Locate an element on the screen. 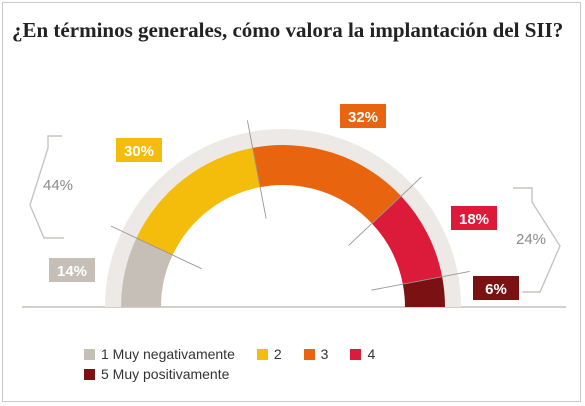 The image size is (585, 406). group-label-right: 24% is located at coordinates (531, 239).